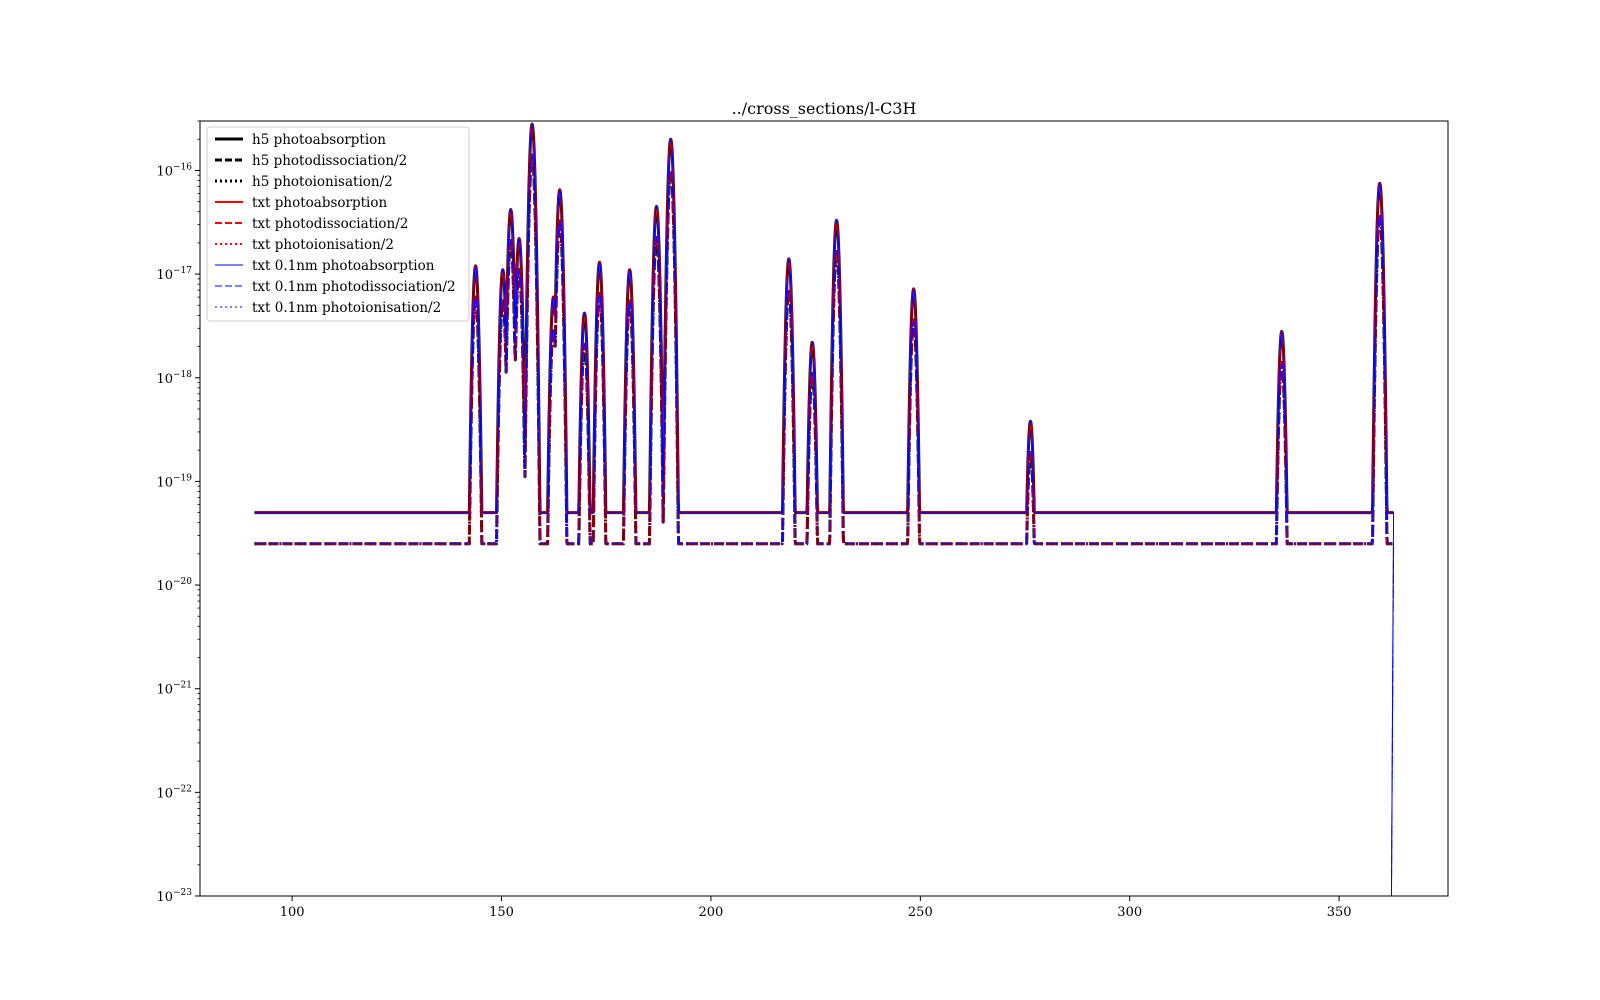  I want to click on legend-box, so click(338, 224).